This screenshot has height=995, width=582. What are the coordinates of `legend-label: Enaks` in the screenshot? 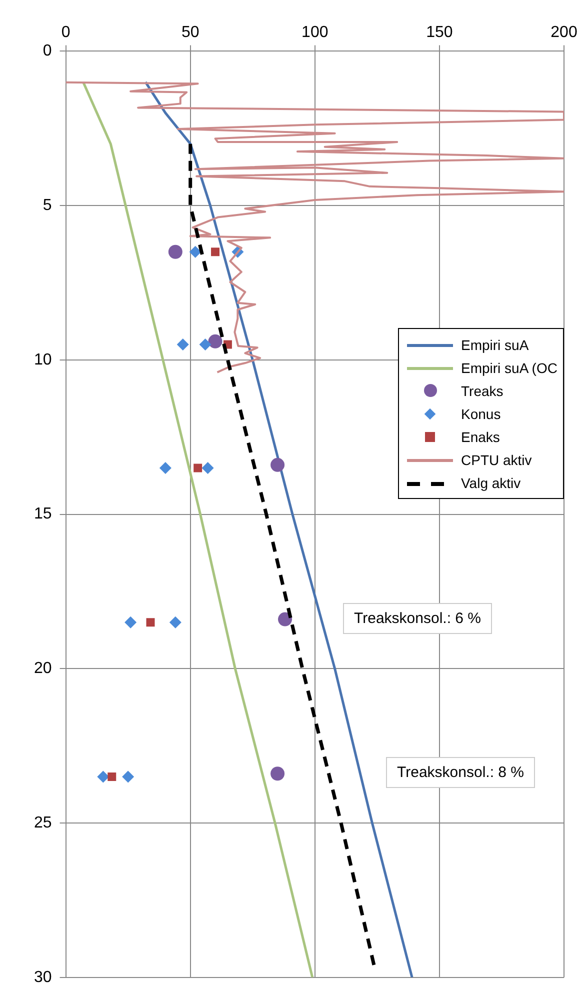 It's located at (480, 436).